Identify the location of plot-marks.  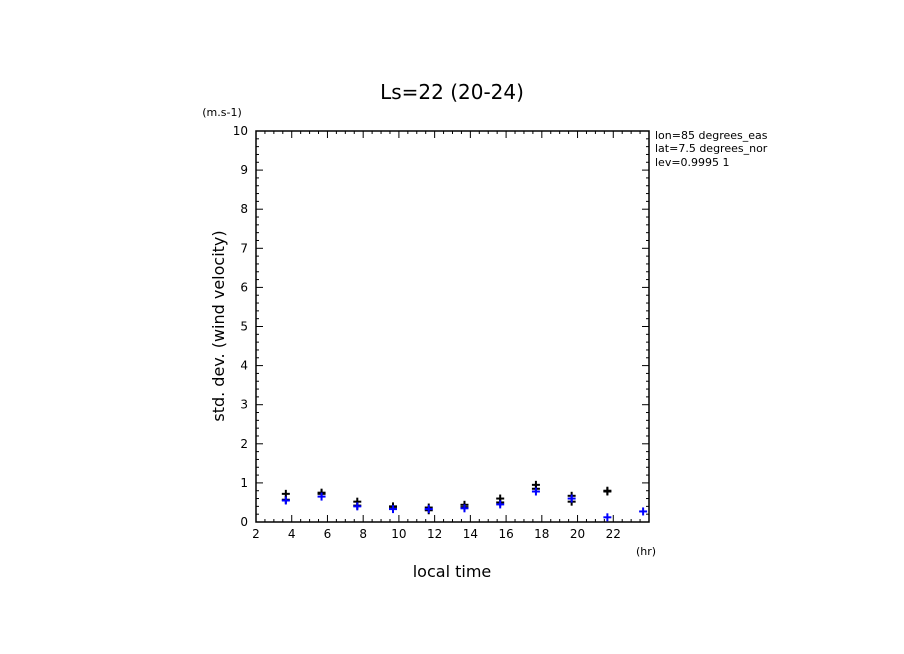
(464, 501).